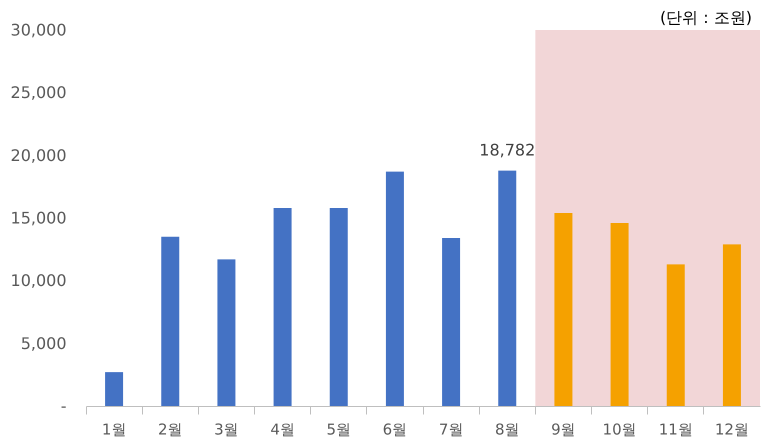  What do you see at coordinates (451, 429) in the screenshot?
I see `x-tick-label: 7월` at bounding box center [451, 429].